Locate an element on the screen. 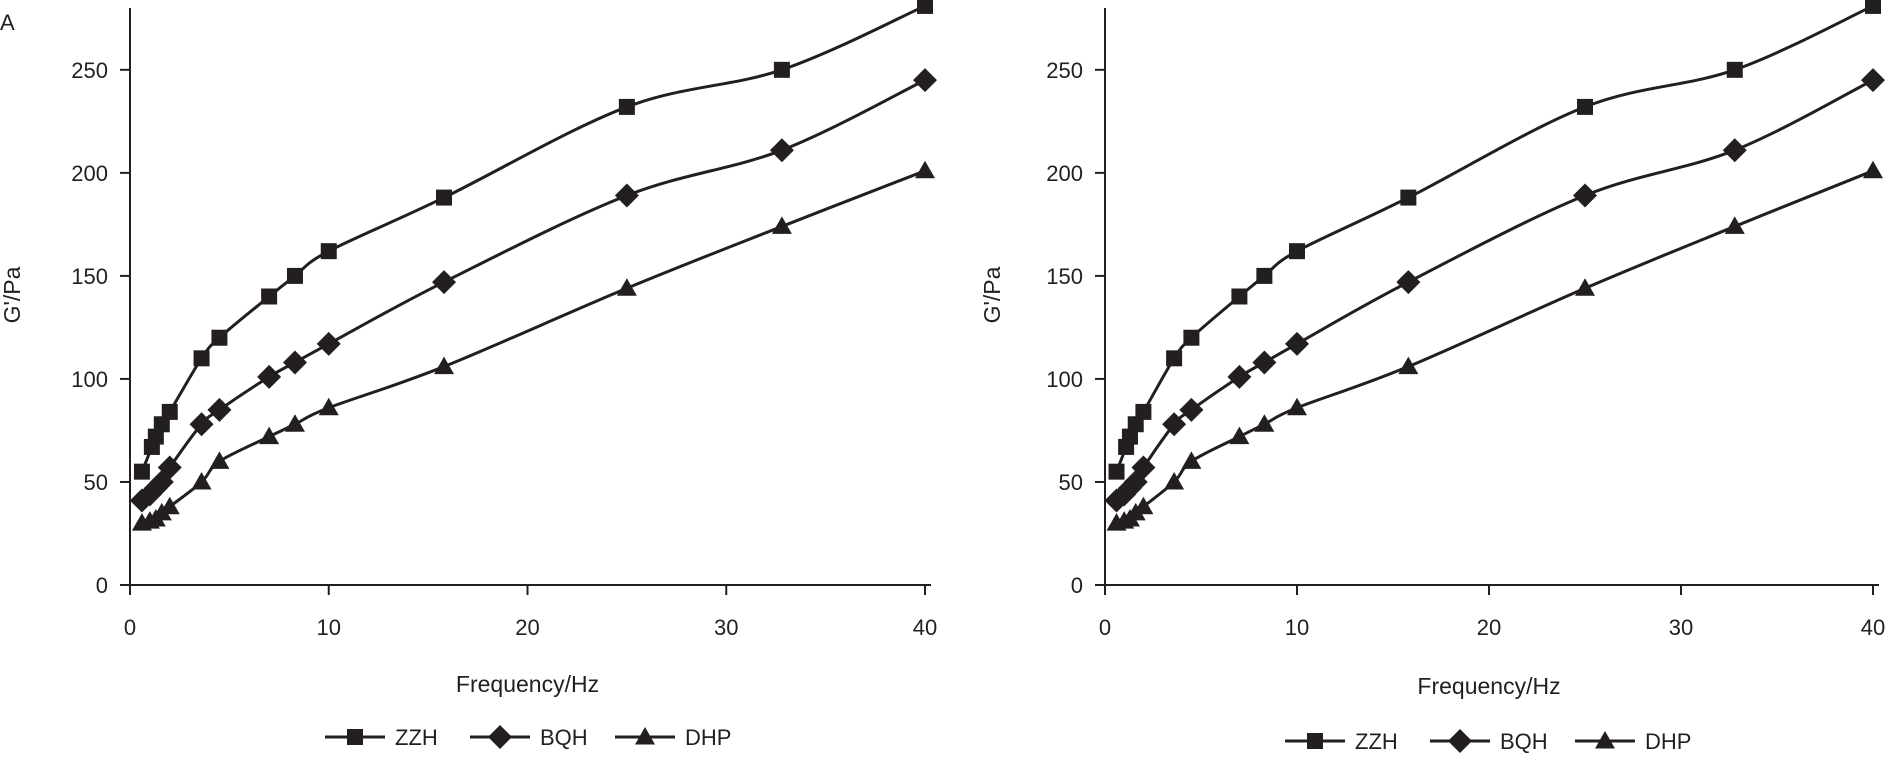  x-tick-label: 0 is located at coordinates (130, 627).